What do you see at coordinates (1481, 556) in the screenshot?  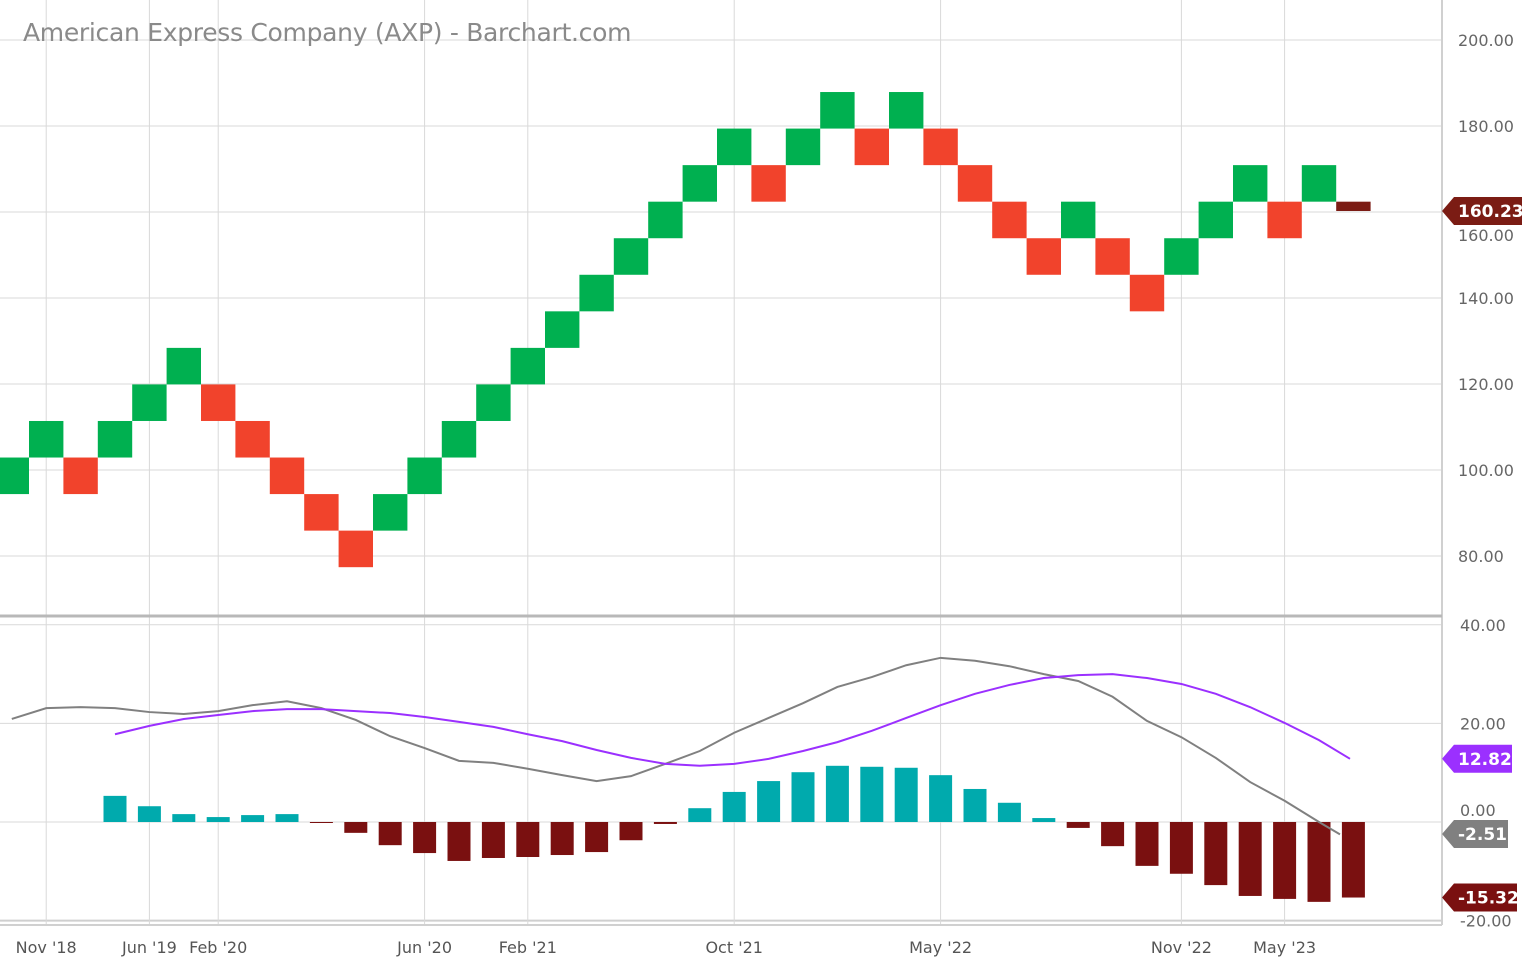 I see `price-axis-label: 80.00` at bounding box center [1481, 556].